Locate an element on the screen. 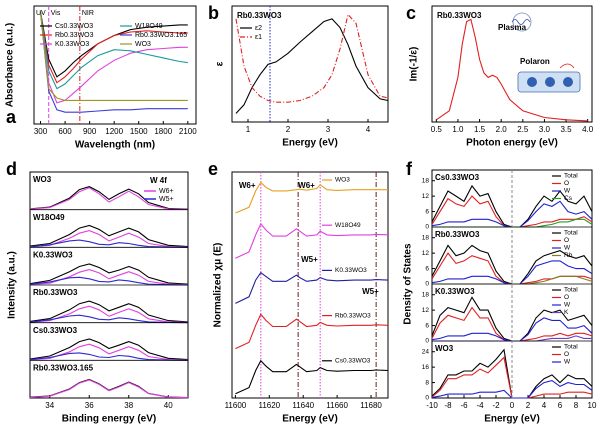 The height and width of the screenshot is (431, 600). subplot-label: Rb0.33WO3 is located at coordinates (55, 292).